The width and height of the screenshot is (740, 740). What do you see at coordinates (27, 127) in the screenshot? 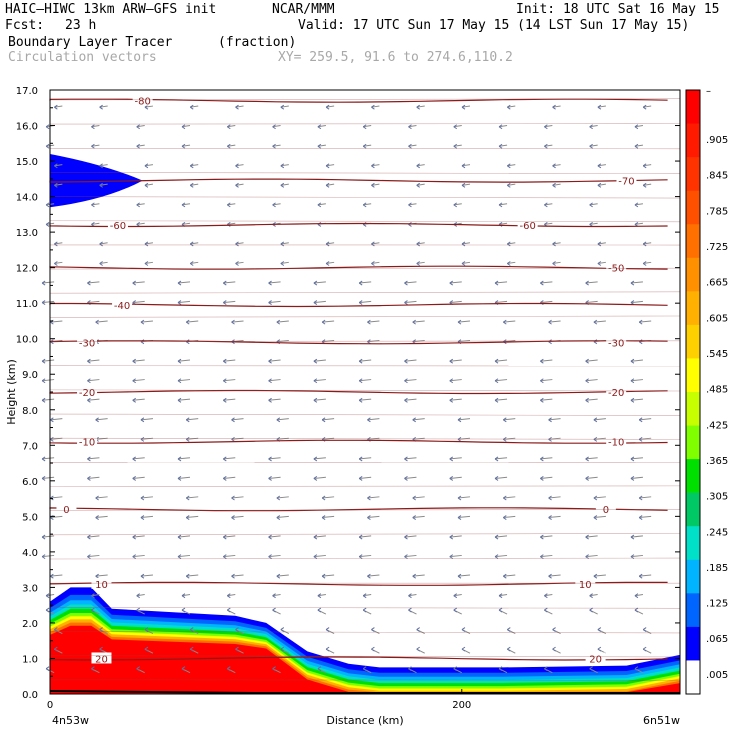
I see `y-tick-label: 16.0` at bounding box center [27, 127].